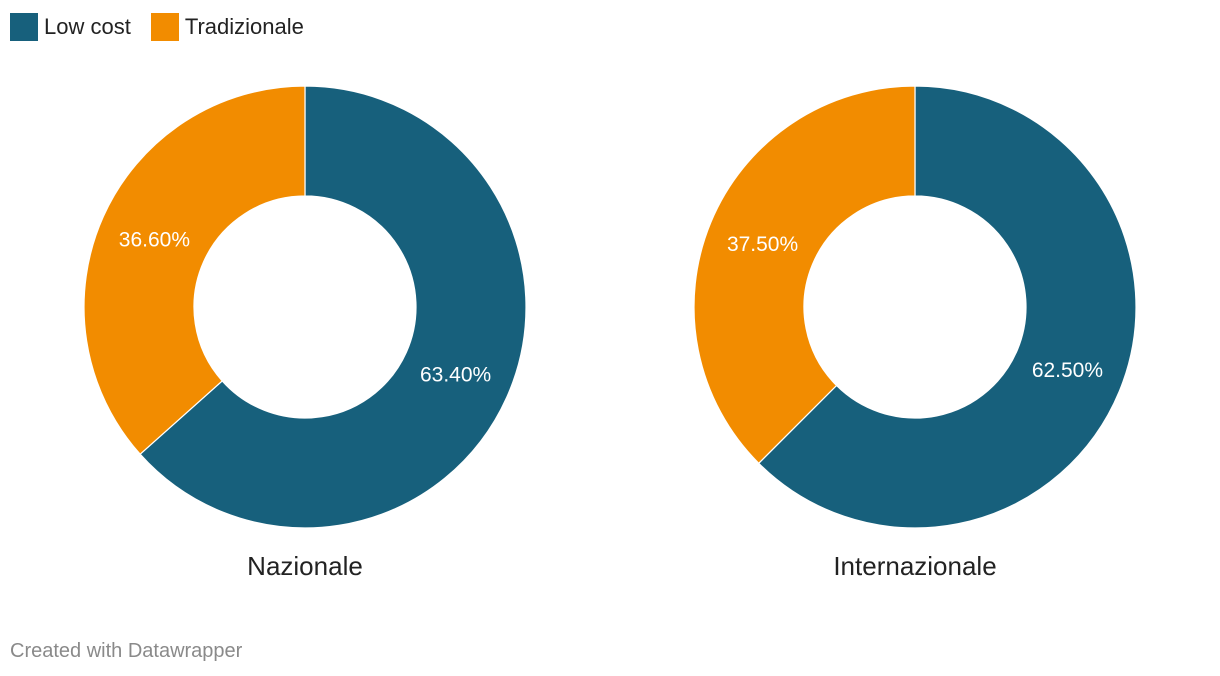  I want to click on legend-swatch-low-cost, so click(24, 27).